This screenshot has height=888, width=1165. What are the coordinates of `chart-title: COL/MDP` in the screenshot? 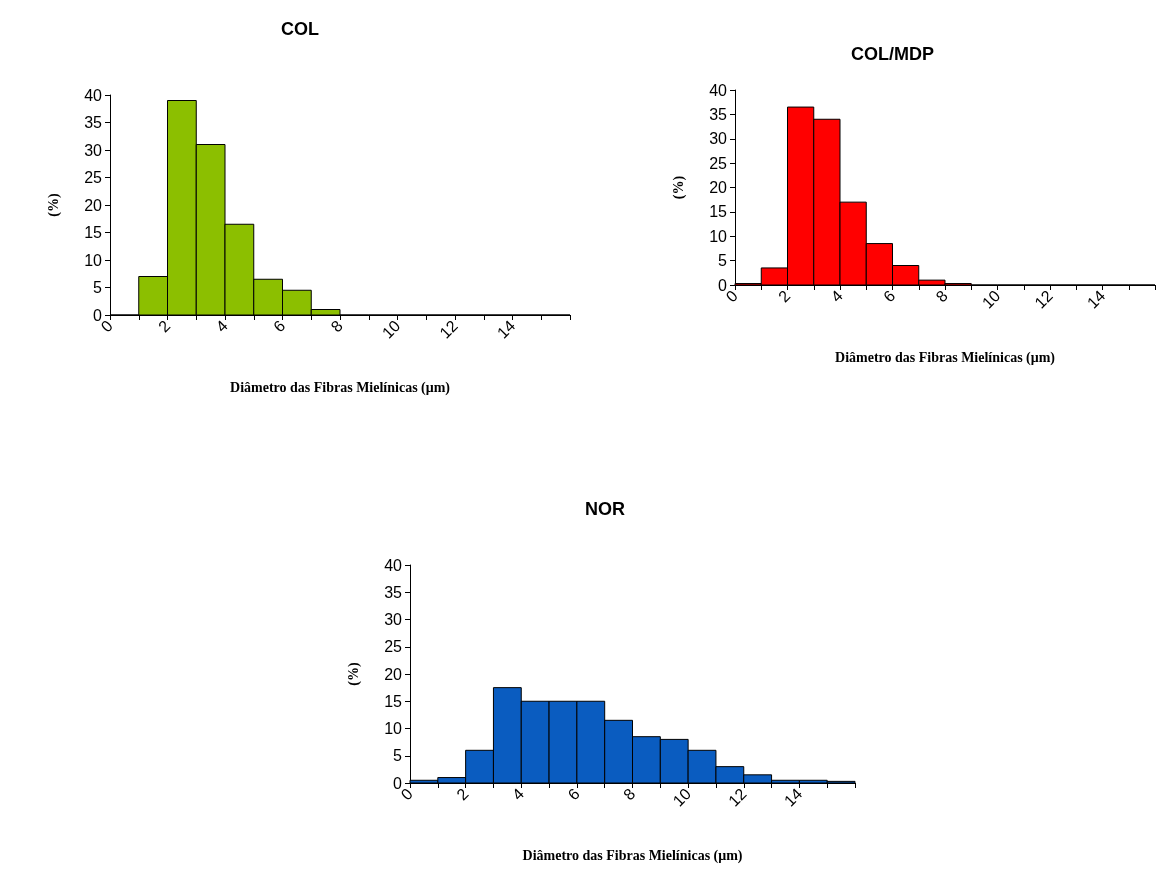 It's located at (892, 54).